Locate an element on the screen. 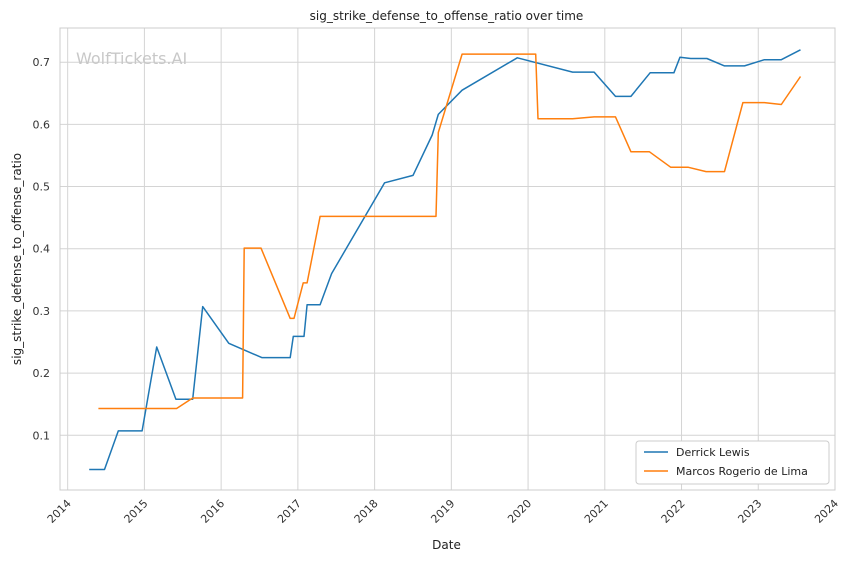 The height and width of the screenshot is (561, 857). y-tick-label: 0.7 is located at coordinates (42, 62).